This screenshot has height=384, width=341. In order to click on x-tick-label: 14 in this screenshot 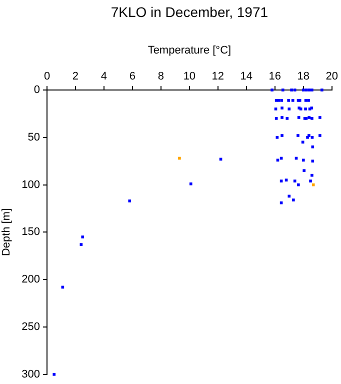, I will do `click(246, 76)`.